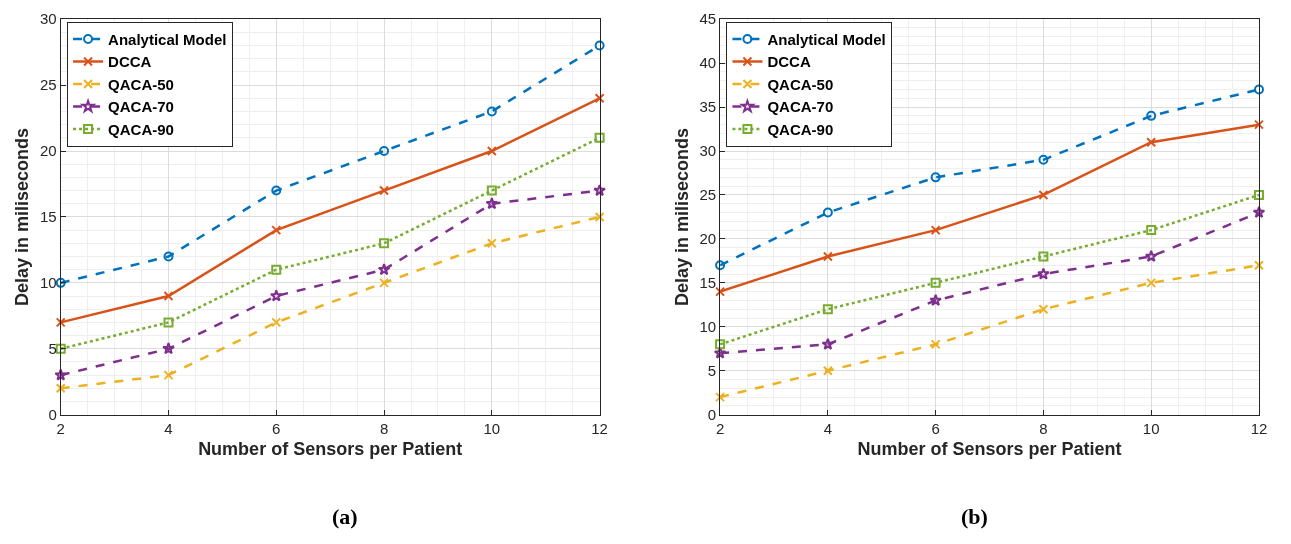 Image resolution: width=1291 pixels, height=544 pixels. I want to click on y-tick-label: 10, so click(48, 283).